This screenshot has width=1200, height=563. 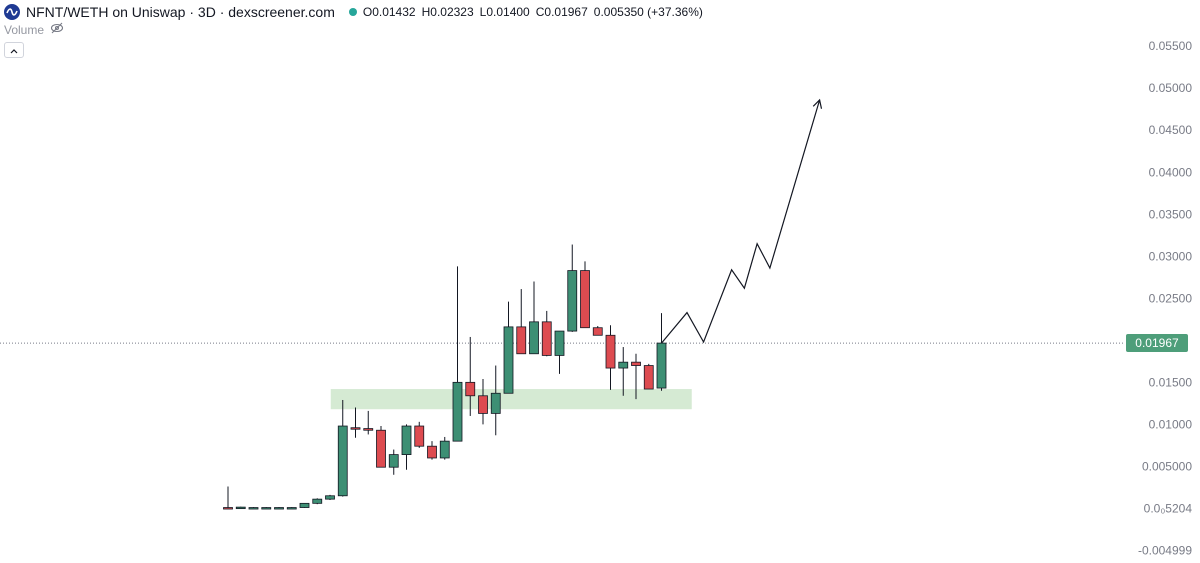 What do you see at coordinates (1171, 88) in the screenshot?
I see `price-tick-label: 0.05000` at bounding box center [1171, 88].